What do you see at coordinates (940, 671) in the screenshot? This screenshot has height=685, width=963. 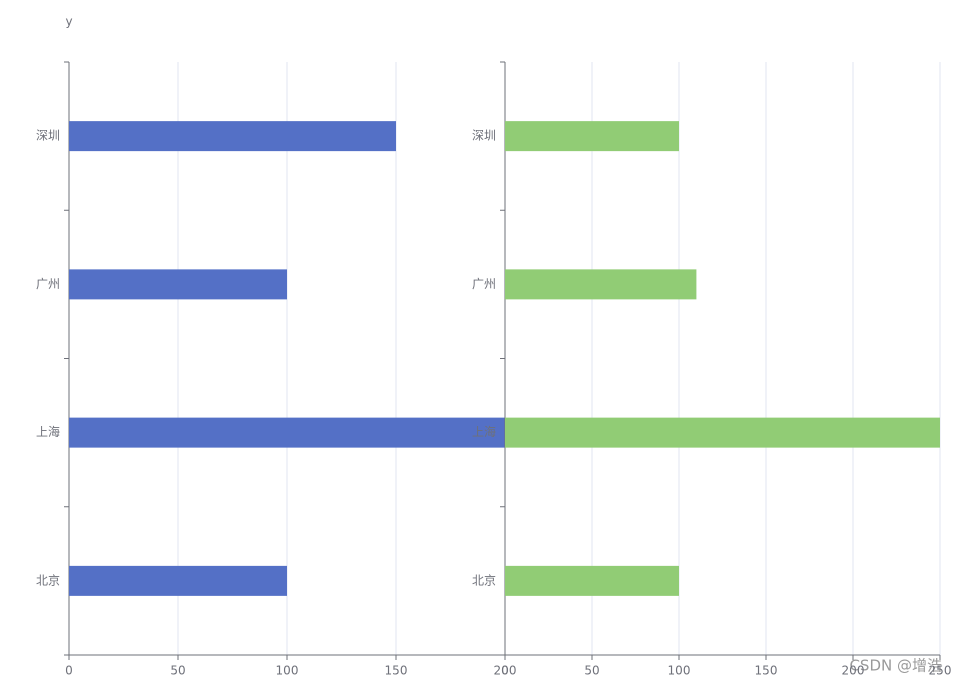 I see `x-tick-label: 250` at bounding box center [940, 671].